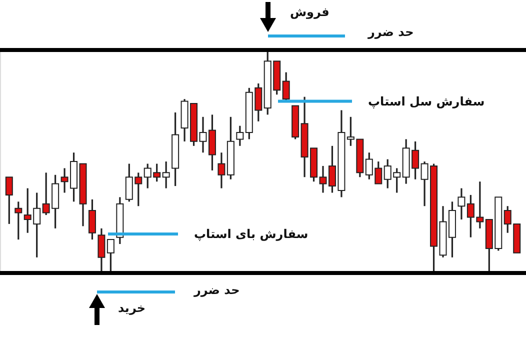 The width and height of the screenshot is (526, 342). Describe the element at coordinates (310, 12) in the screenshot. I see `text: فروش` at that location.